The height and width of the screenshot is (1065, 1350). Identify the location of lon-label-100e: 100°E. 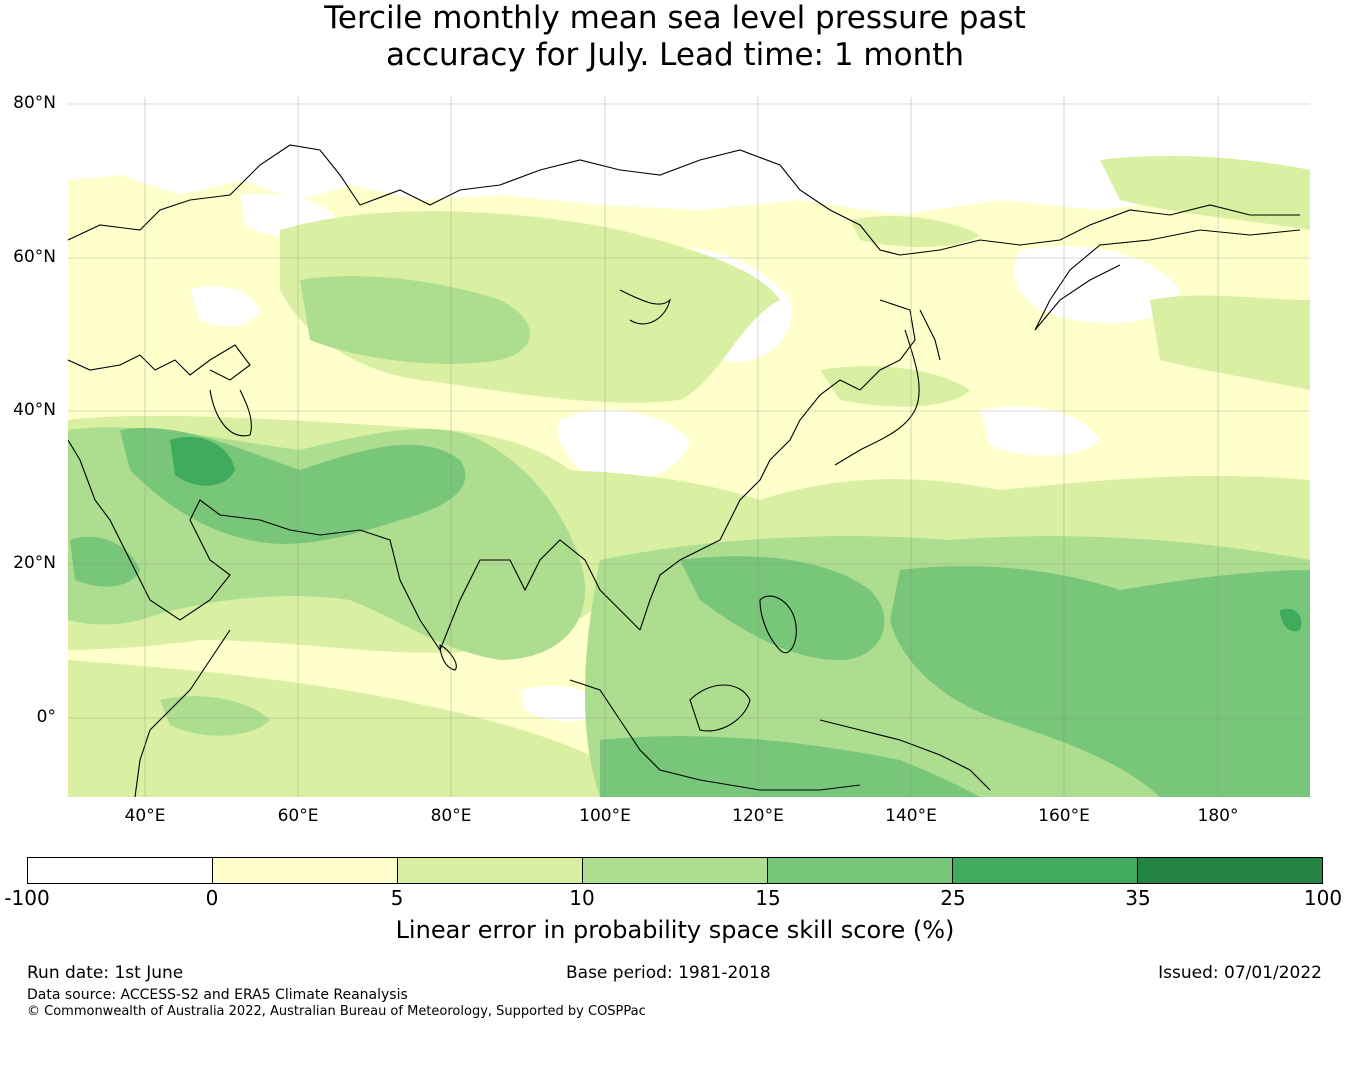
(605, 816).